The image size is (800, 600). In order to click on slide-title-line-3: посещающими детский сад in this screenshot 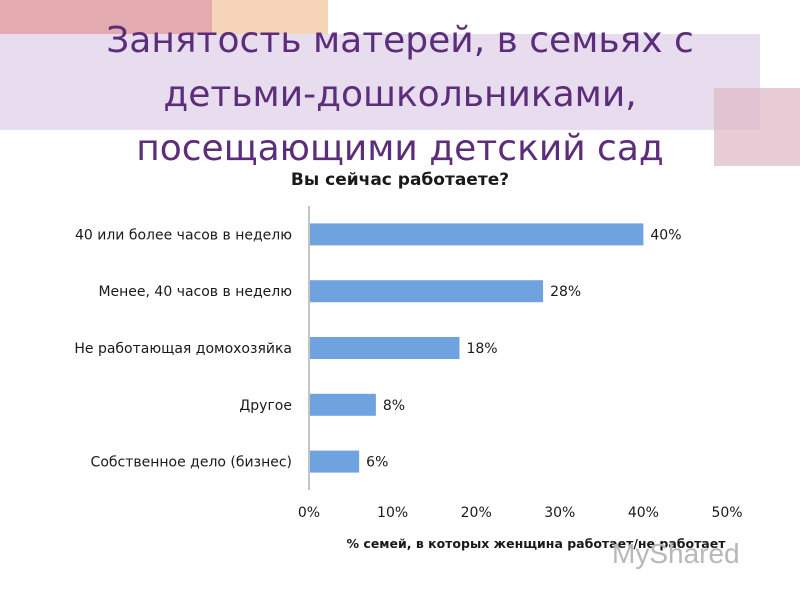, I will do `click(400, 148)`.